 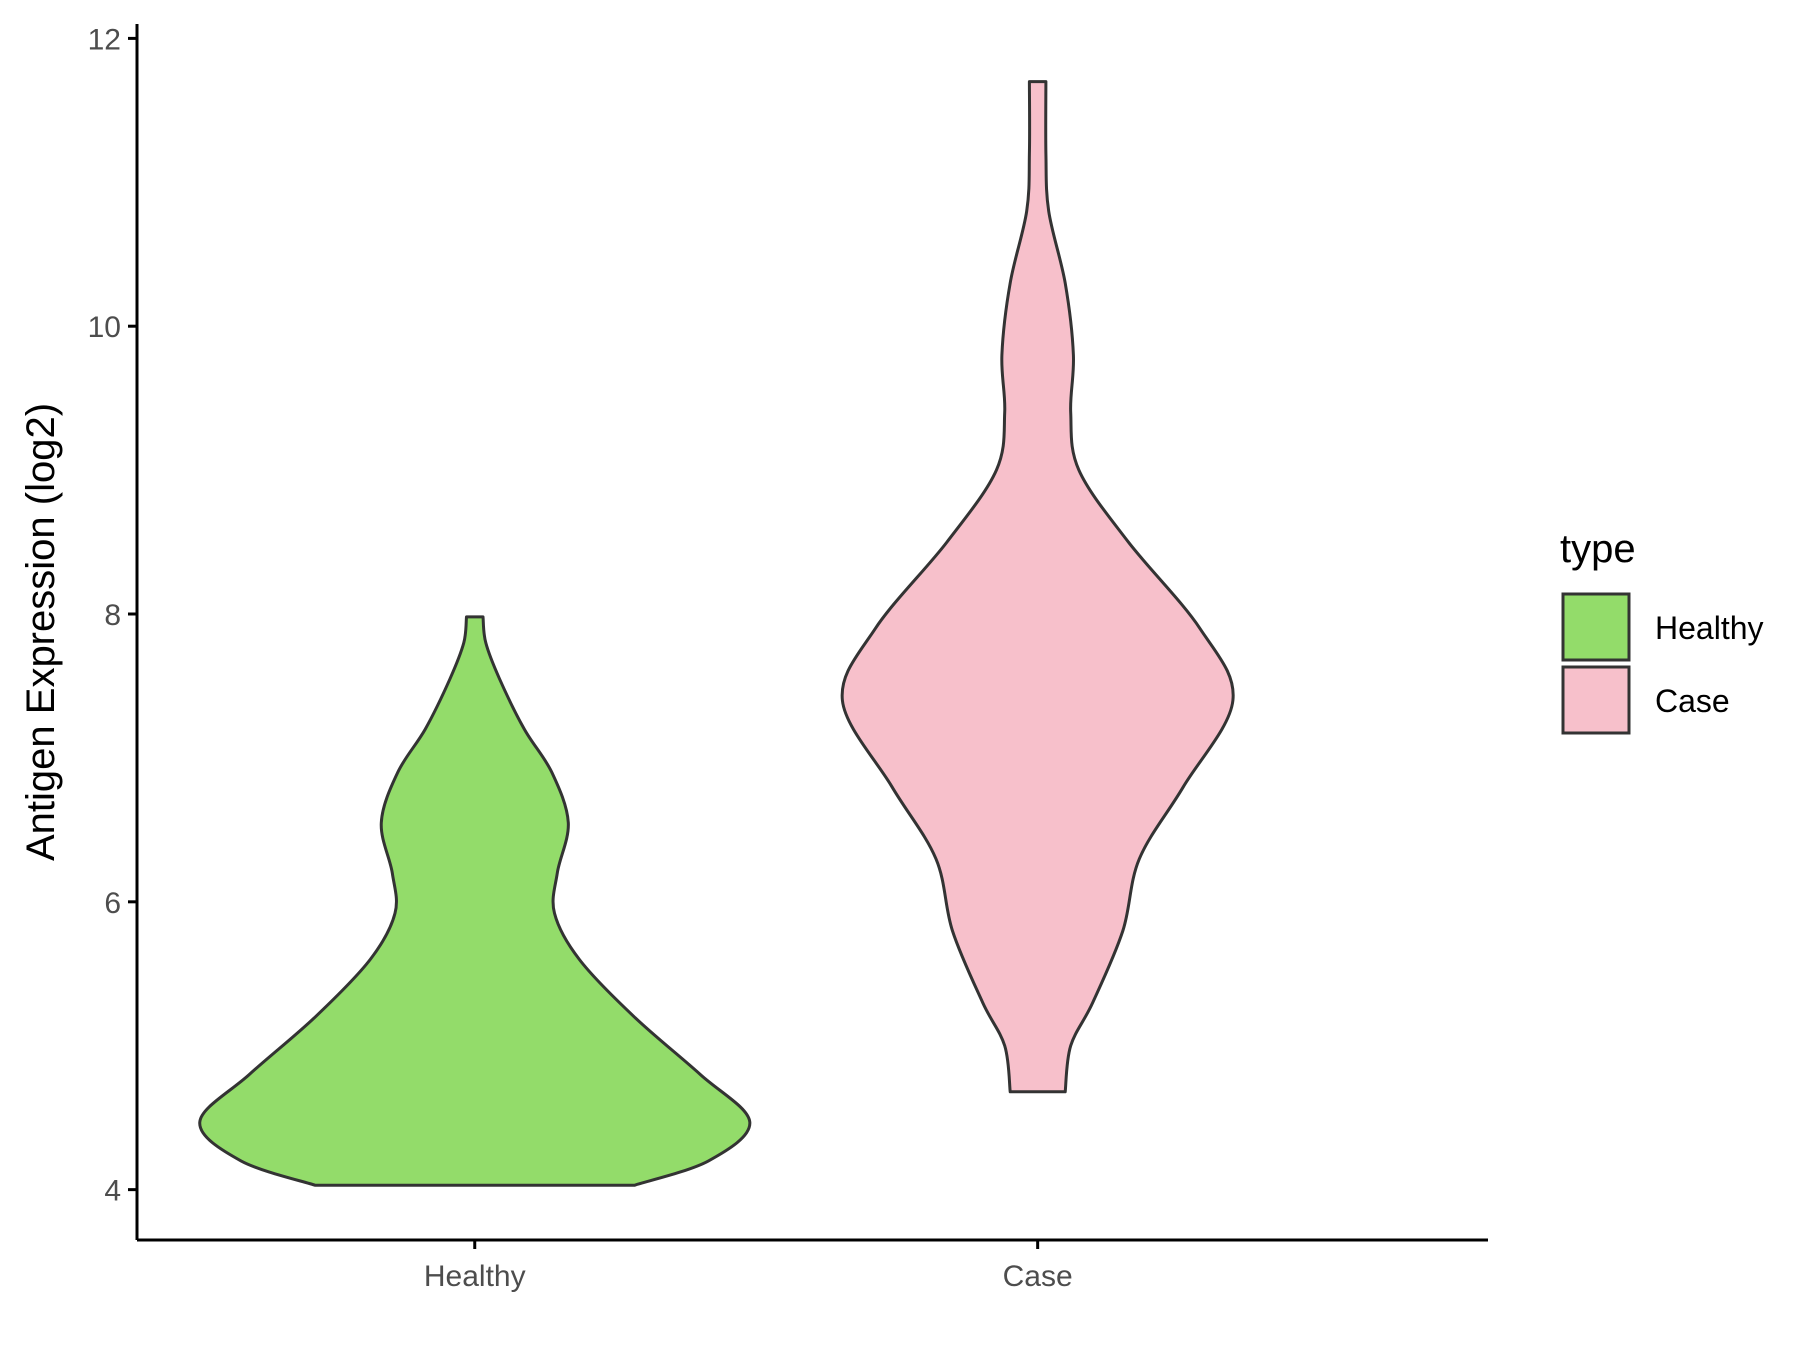 I want to click on legend-items: Healthy Case, so click(x=1662, y=663).